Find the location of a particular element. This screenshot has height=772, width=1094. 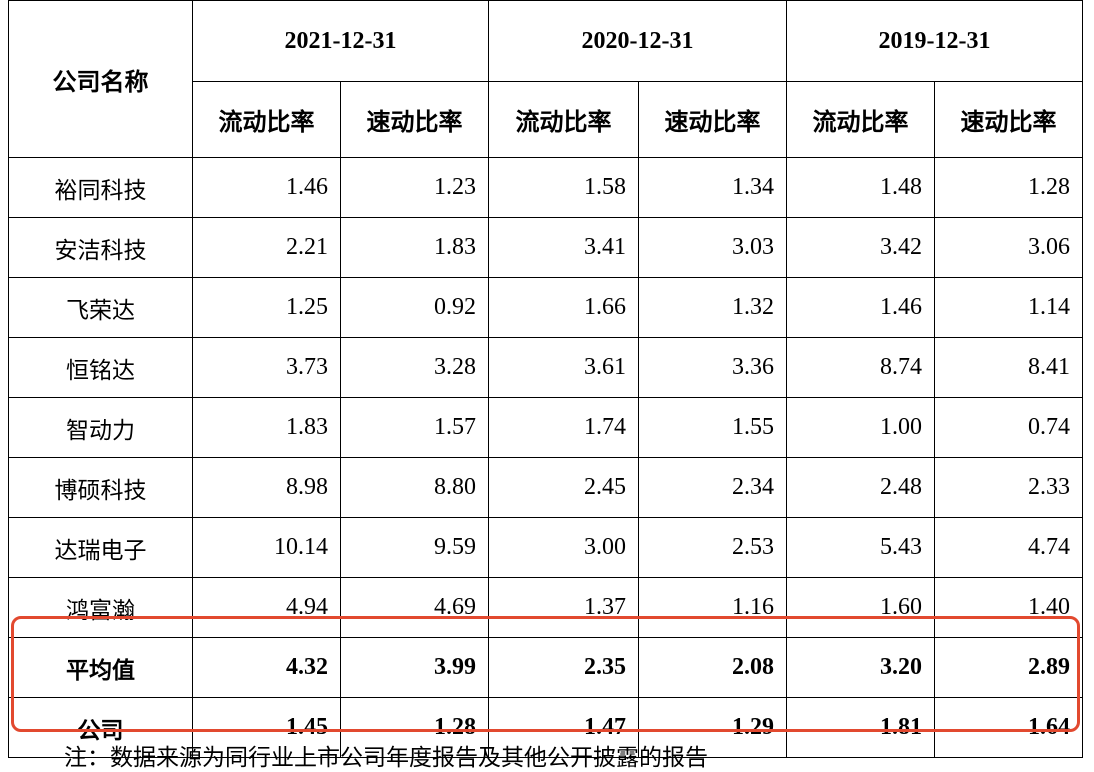

value-cell: 1.29 is located at coordinates (712, 727).